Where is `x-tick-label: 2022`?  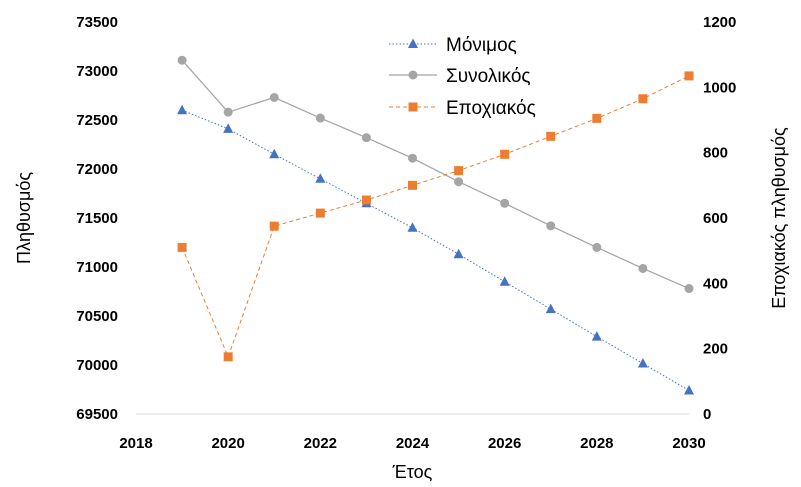 x-tick-label: 2022 is located at coordinates (320, 443).